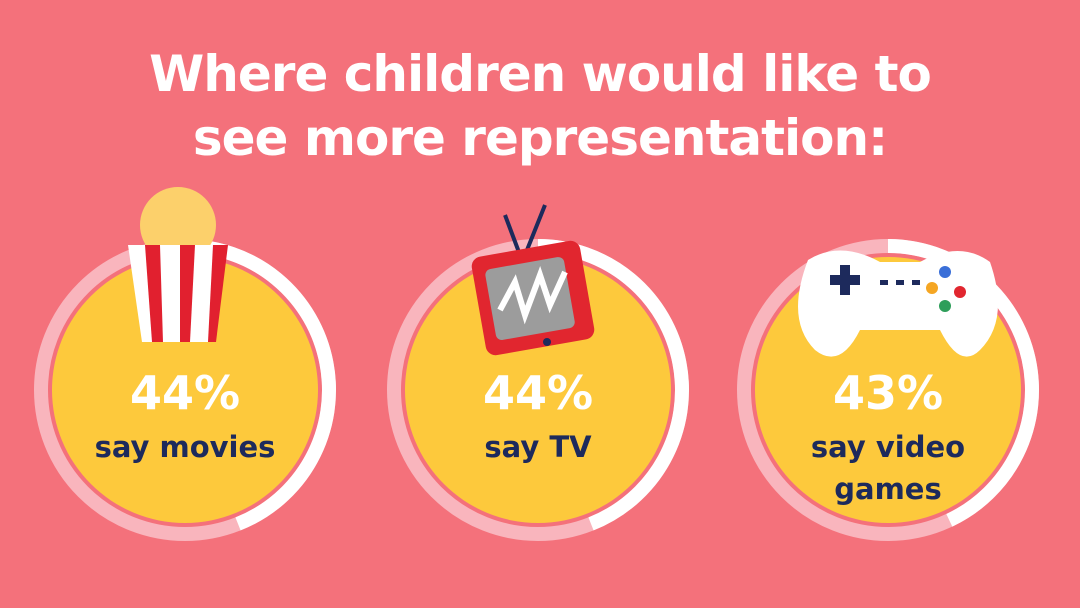 The width and height of the screenshot is (1080, 608). I want to click on popcorn-icon, so click(178, 264).